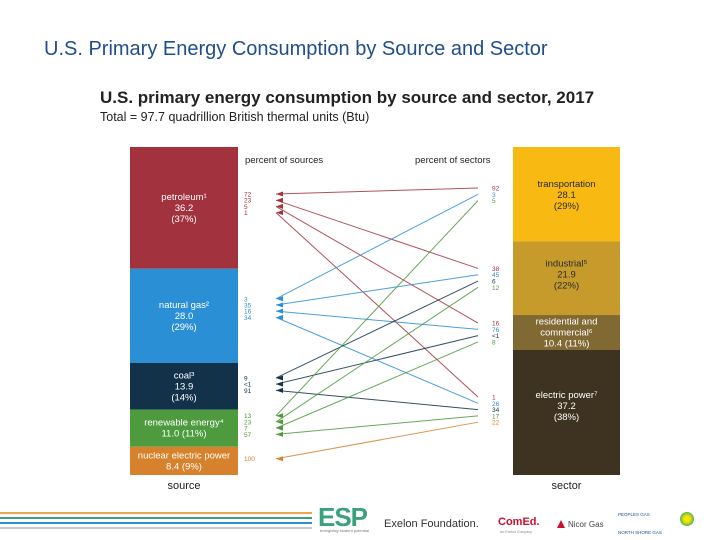 Image resolution: width=720 pixels, height=540 pixels. Describe the element at coordinates (516, 532) in the screenshot. I see `comed-tagline: An Exelon Company` at that location.